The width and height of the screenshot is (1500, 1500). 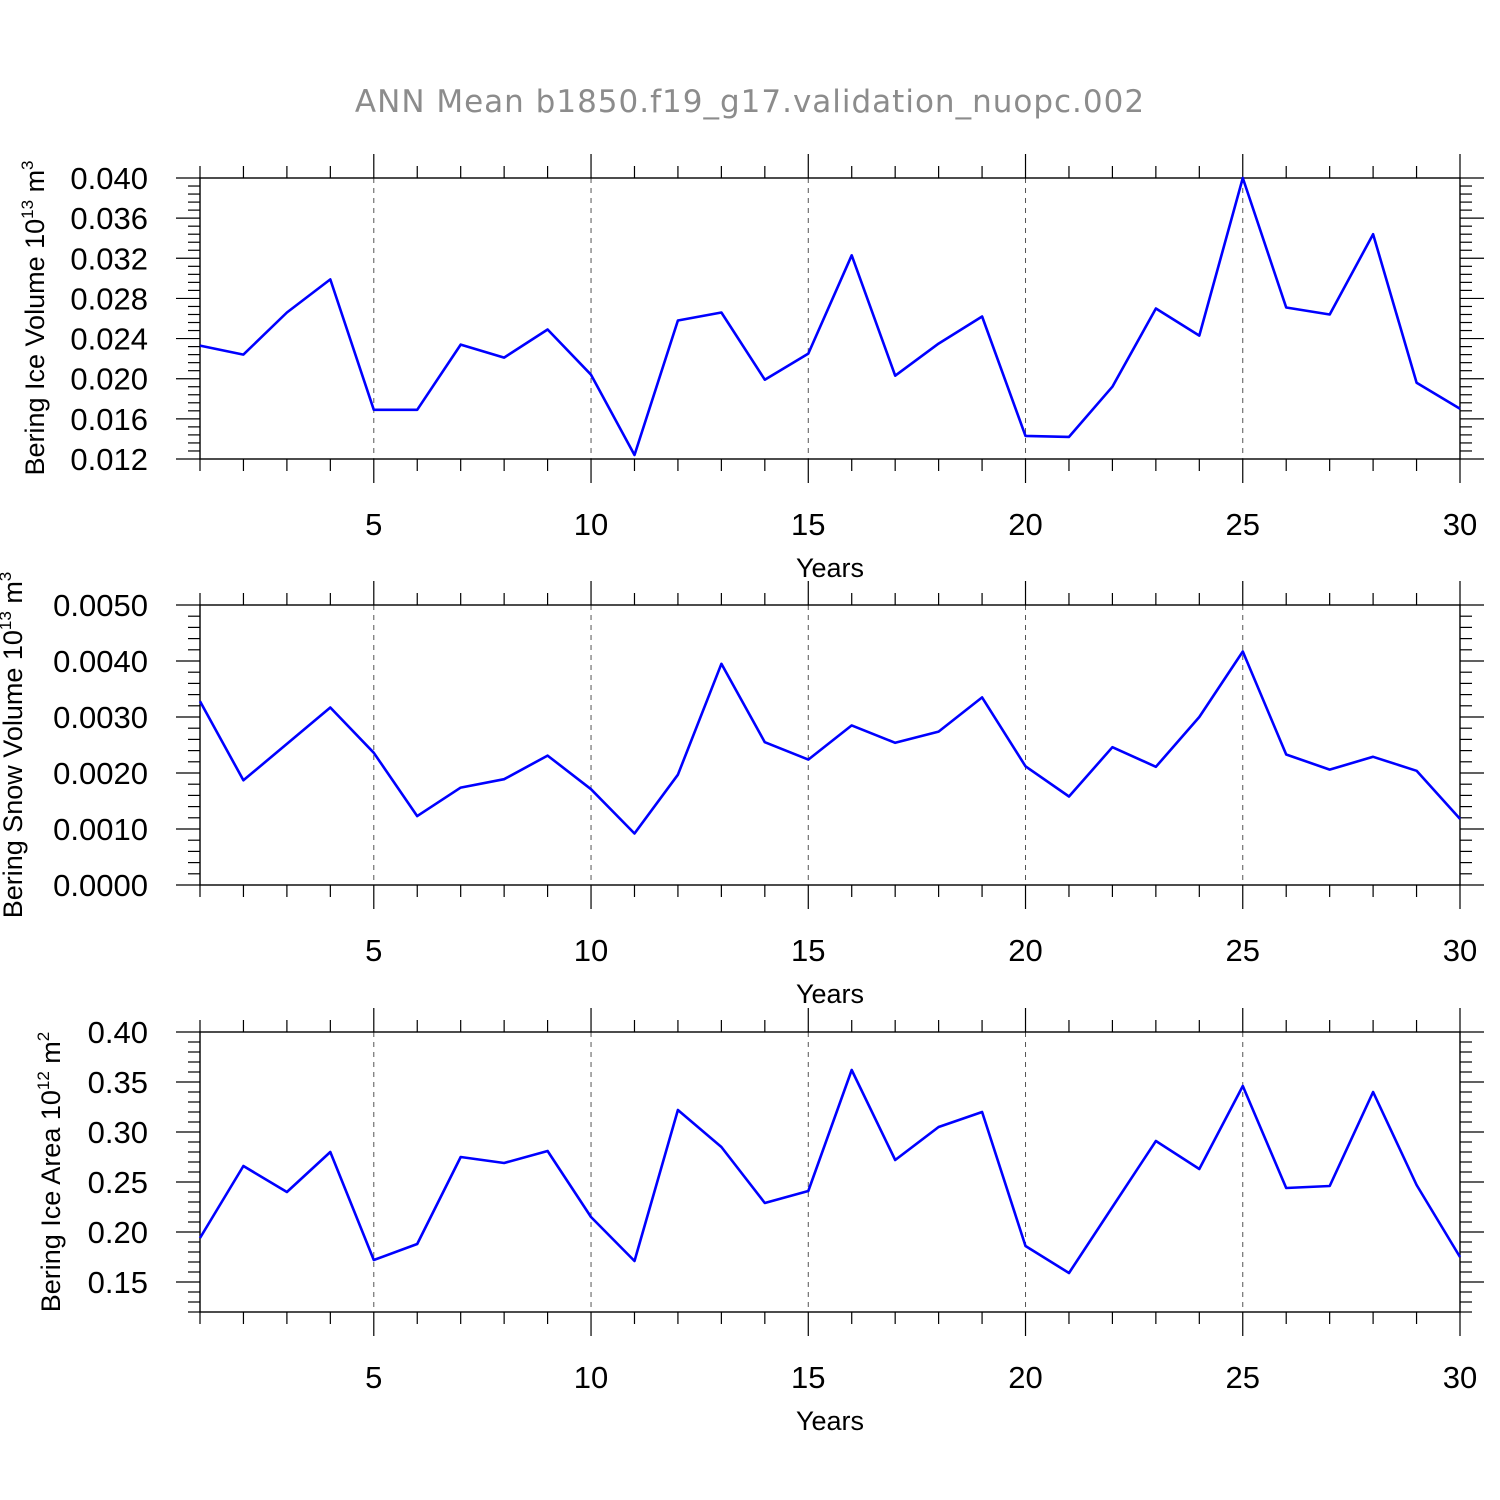 What do you see at coordinates (35, 347) in the screenshot?
I see `y-axis-title-text: Bering Ice Volume 10` at bounding box center [35, 347].